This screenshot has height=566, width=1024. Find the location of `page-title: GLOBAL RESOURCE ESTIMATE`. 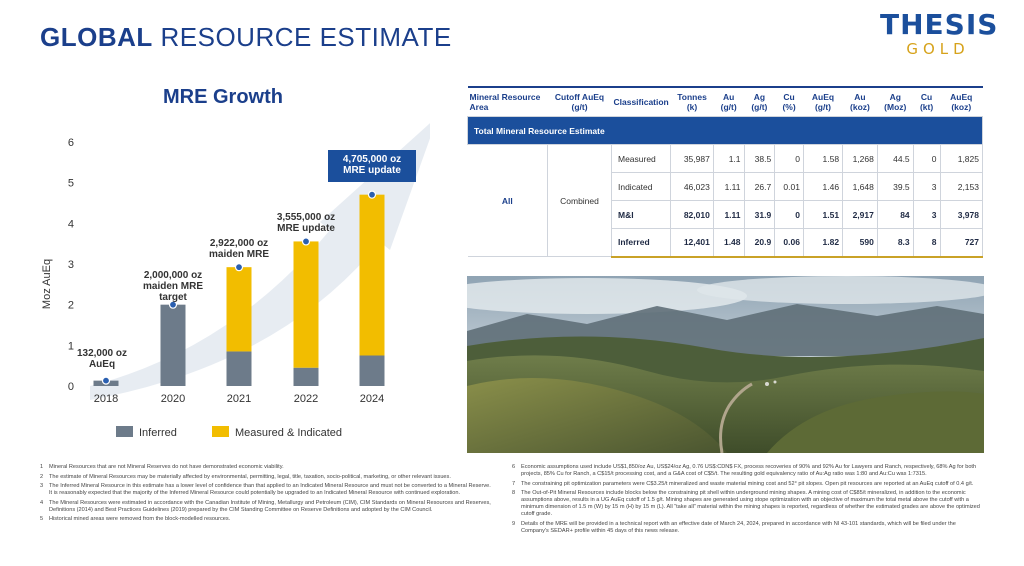

page-title: GLOBAL RESOURCE ESTIMATE is located at coordinates (246, 37).